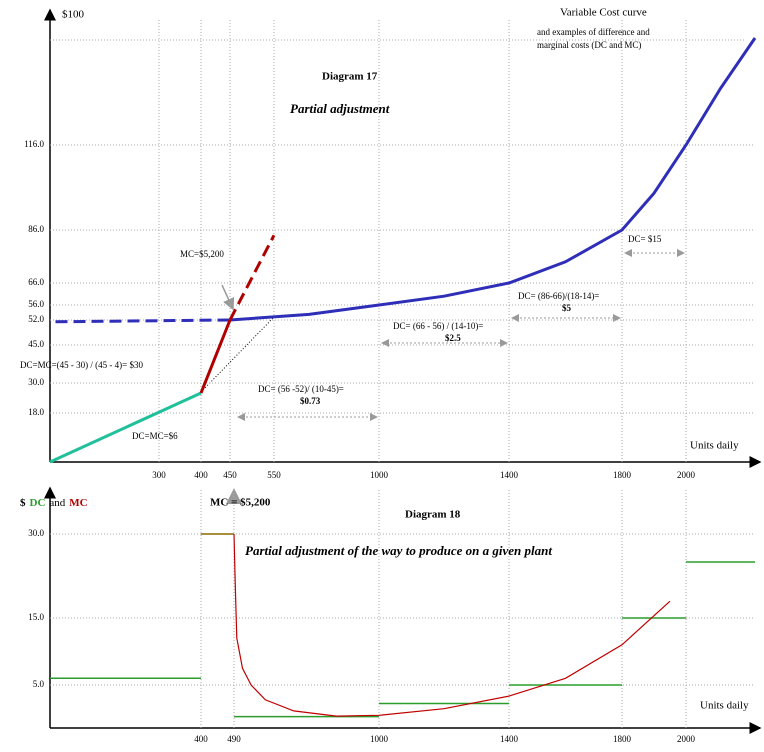 This screenshot has height=752, width=764. I want to click on annotation: DC=MC=$6, so click(155, 436).